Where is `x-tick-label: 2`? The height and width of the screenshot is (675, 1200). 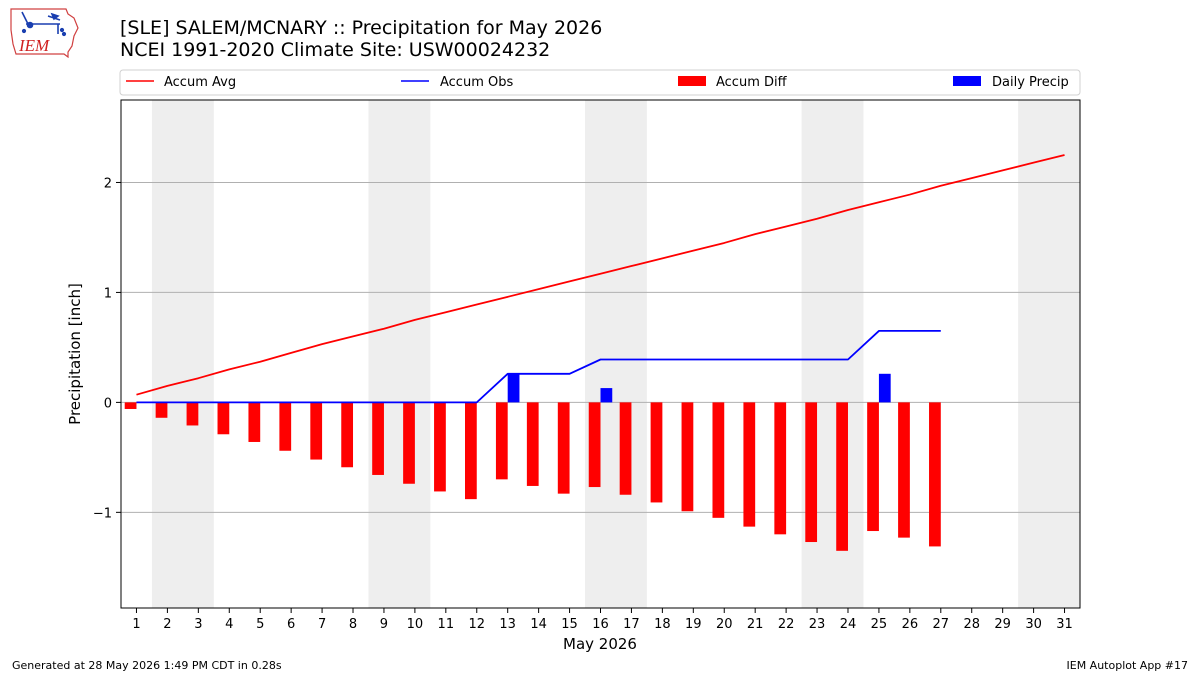
x-tick-label: 2 is located at coordinates (167, 624).